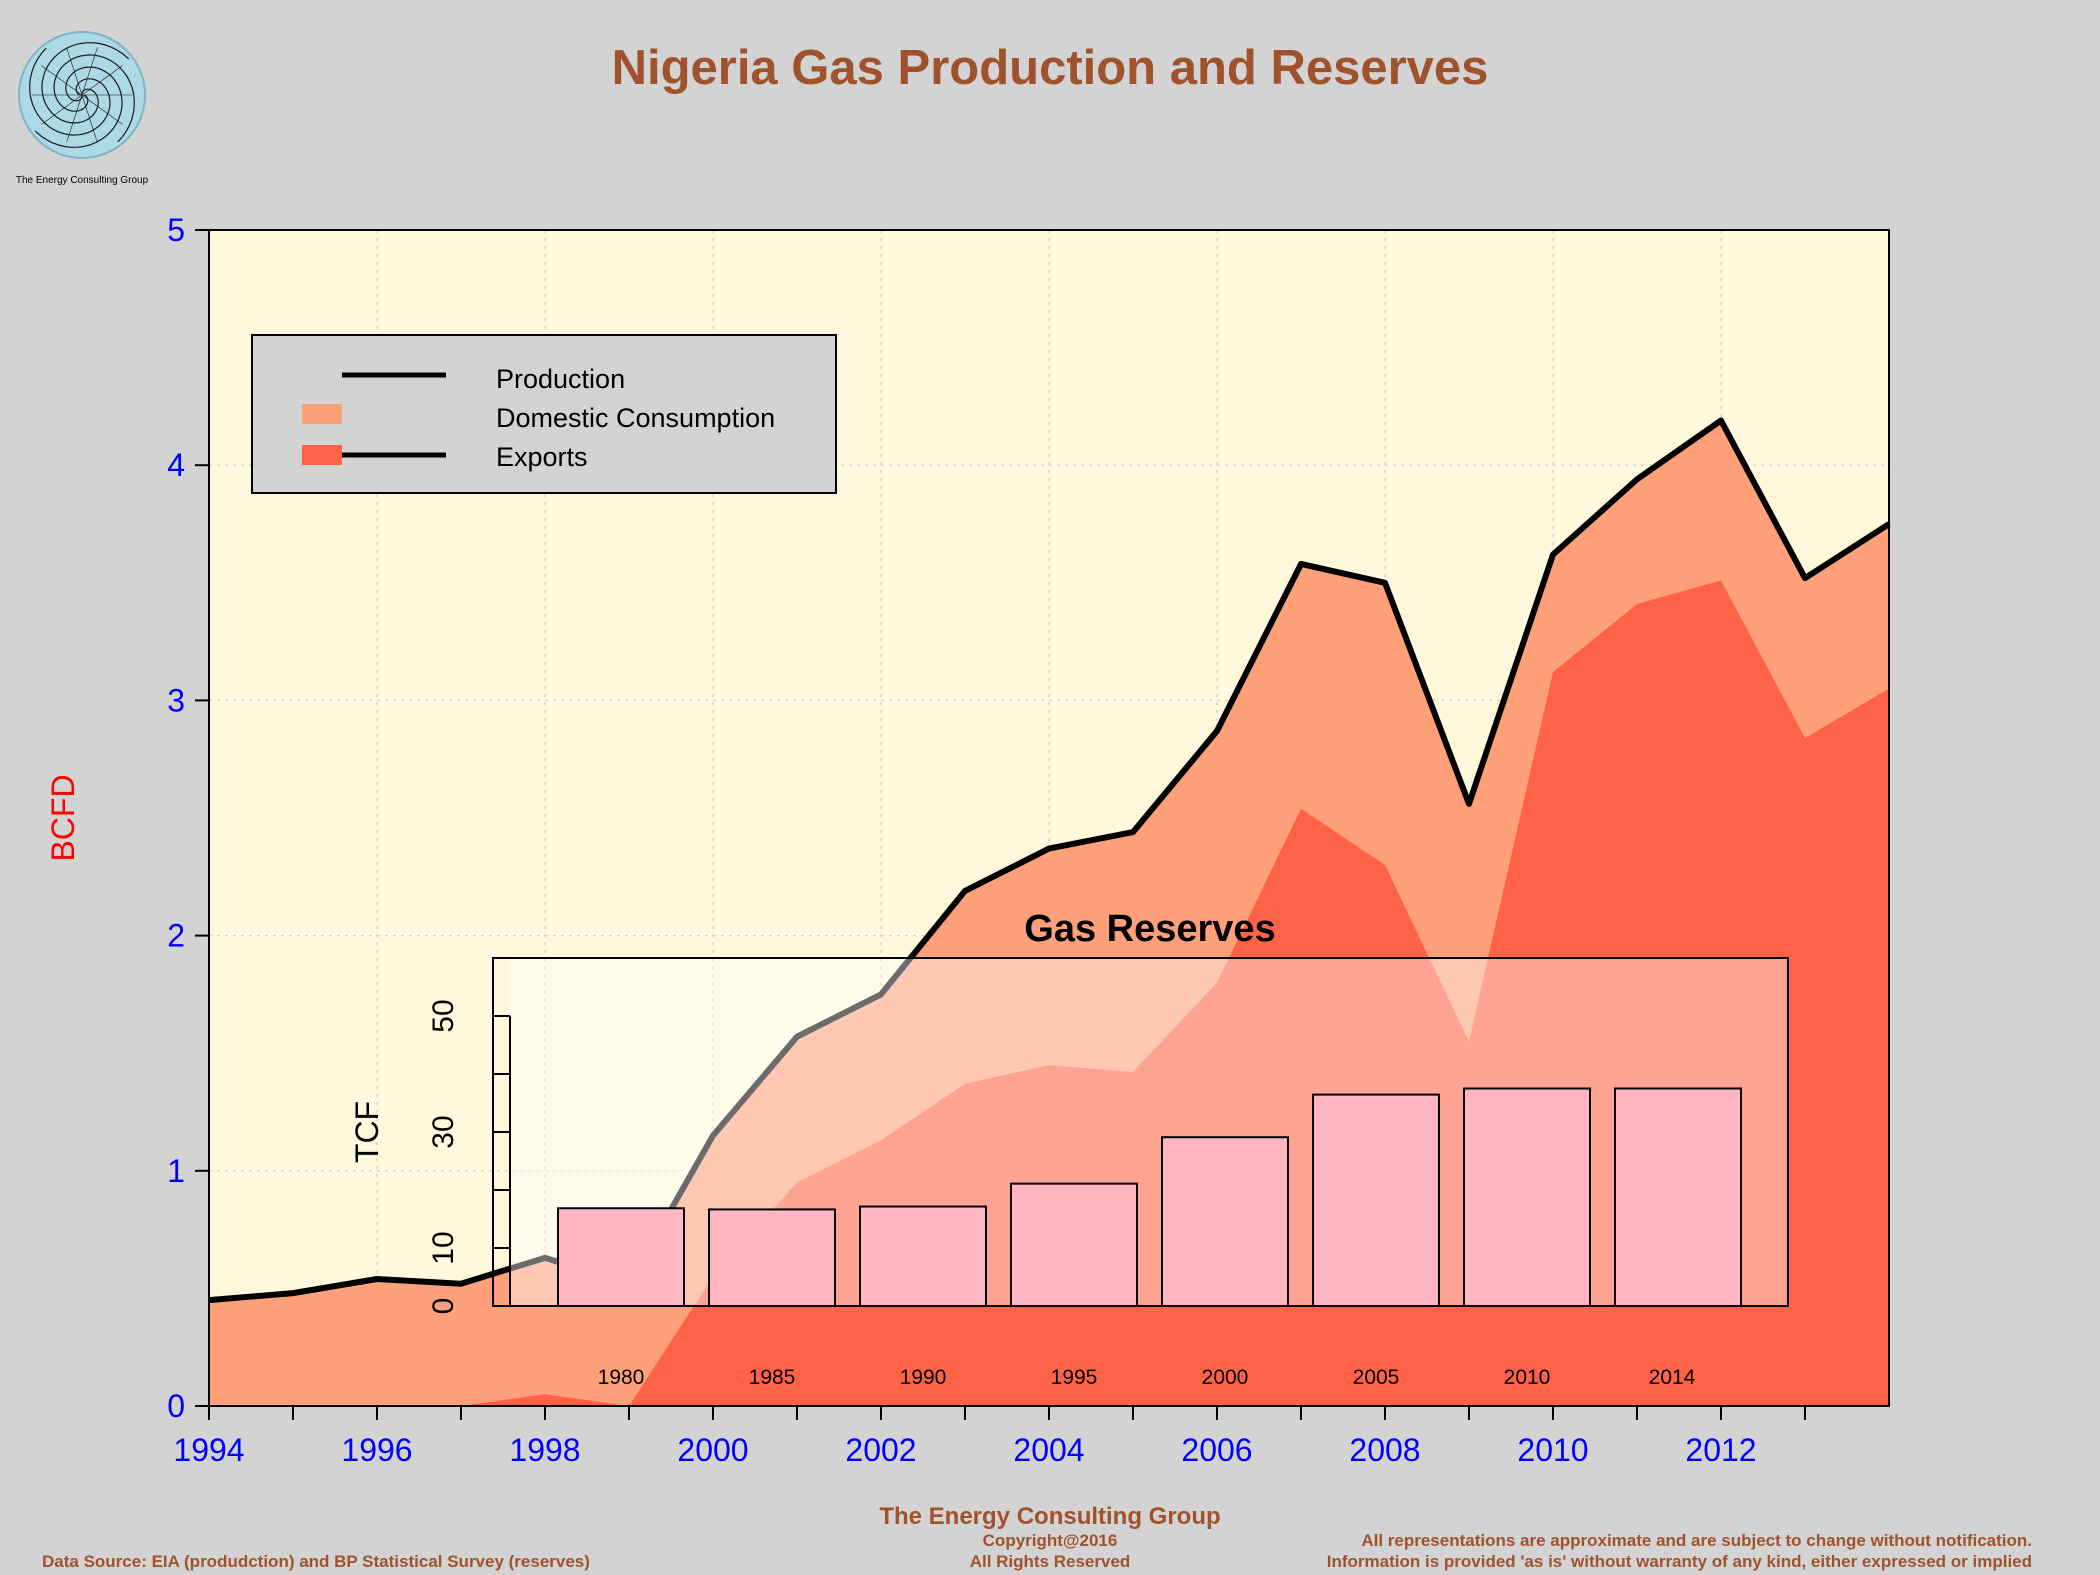 Image resolution: width=2100 pixels, height=1575 pixels. Describe the element at coordinates (1384, 1450) in the screenshot. I see `x-tick-label: 2008` at that location.